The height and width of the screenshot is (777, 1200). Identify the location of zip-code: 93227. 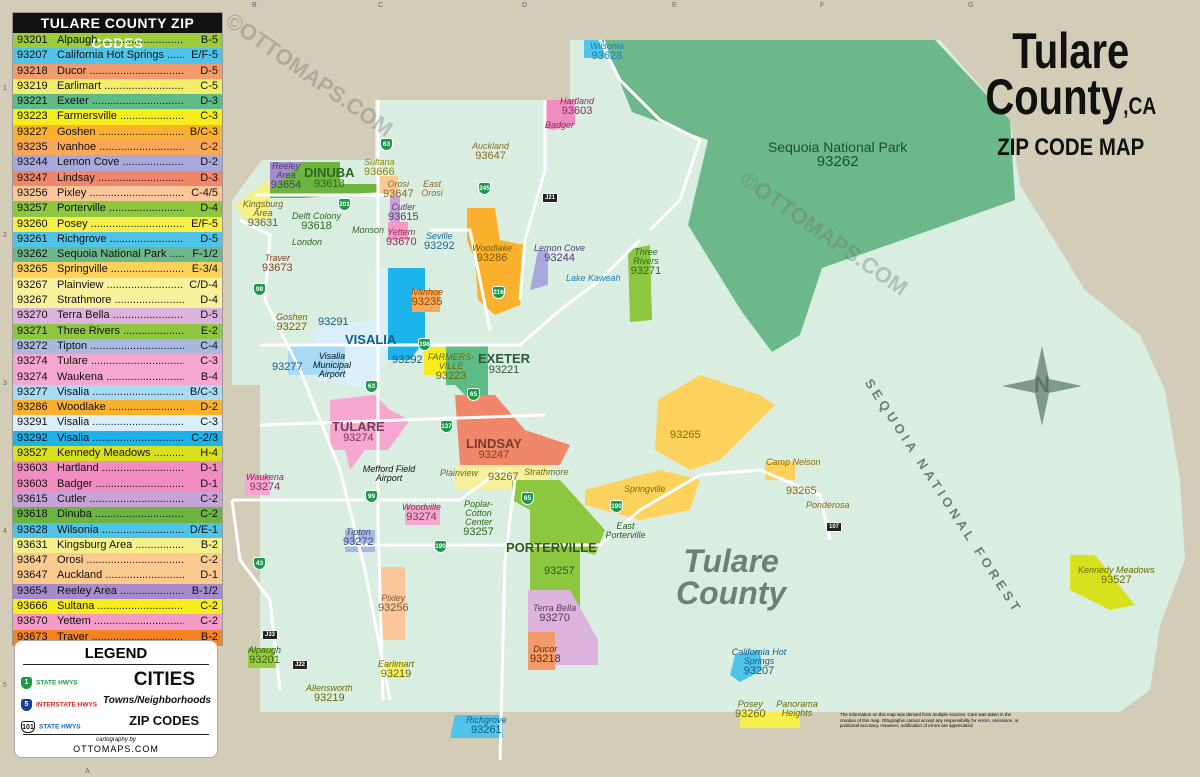
(32, 131).